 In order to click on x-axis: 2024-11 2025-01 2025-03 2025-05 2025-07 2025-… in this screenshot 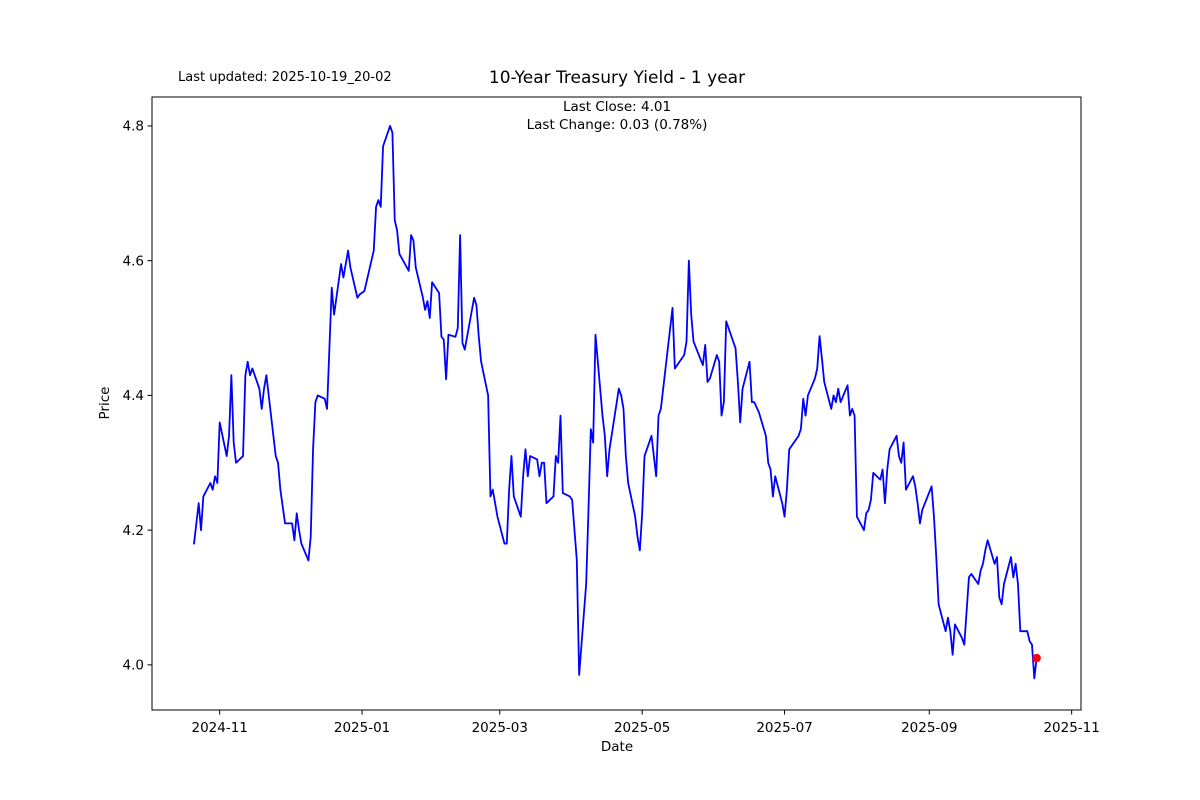, I will do `click(645, 723)`.